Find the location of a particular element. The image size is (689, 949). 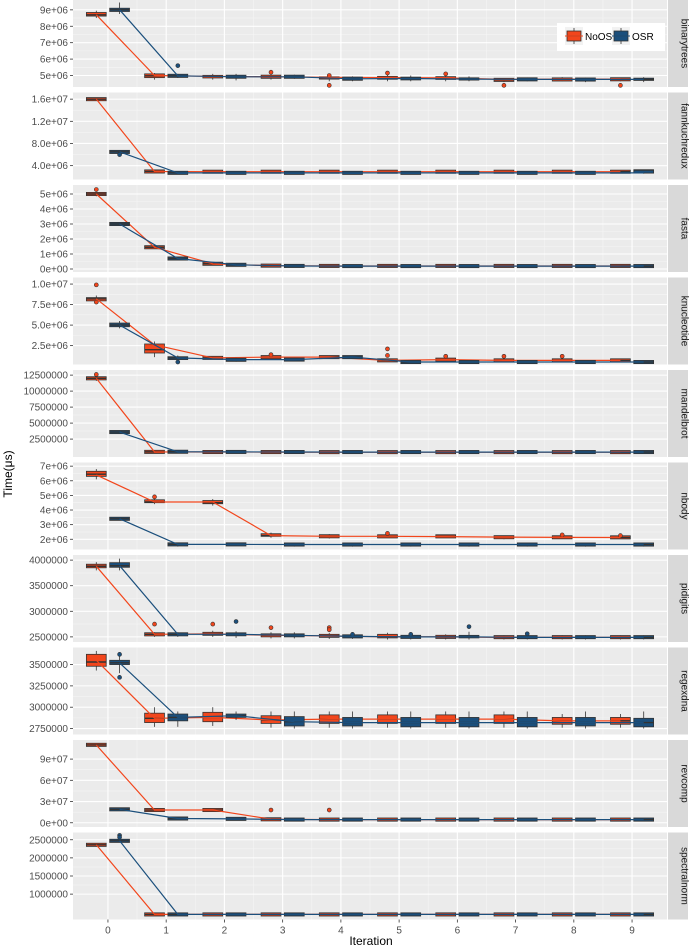

y-tick-label: 1.6e+07 is located at coordinates (50, 100).